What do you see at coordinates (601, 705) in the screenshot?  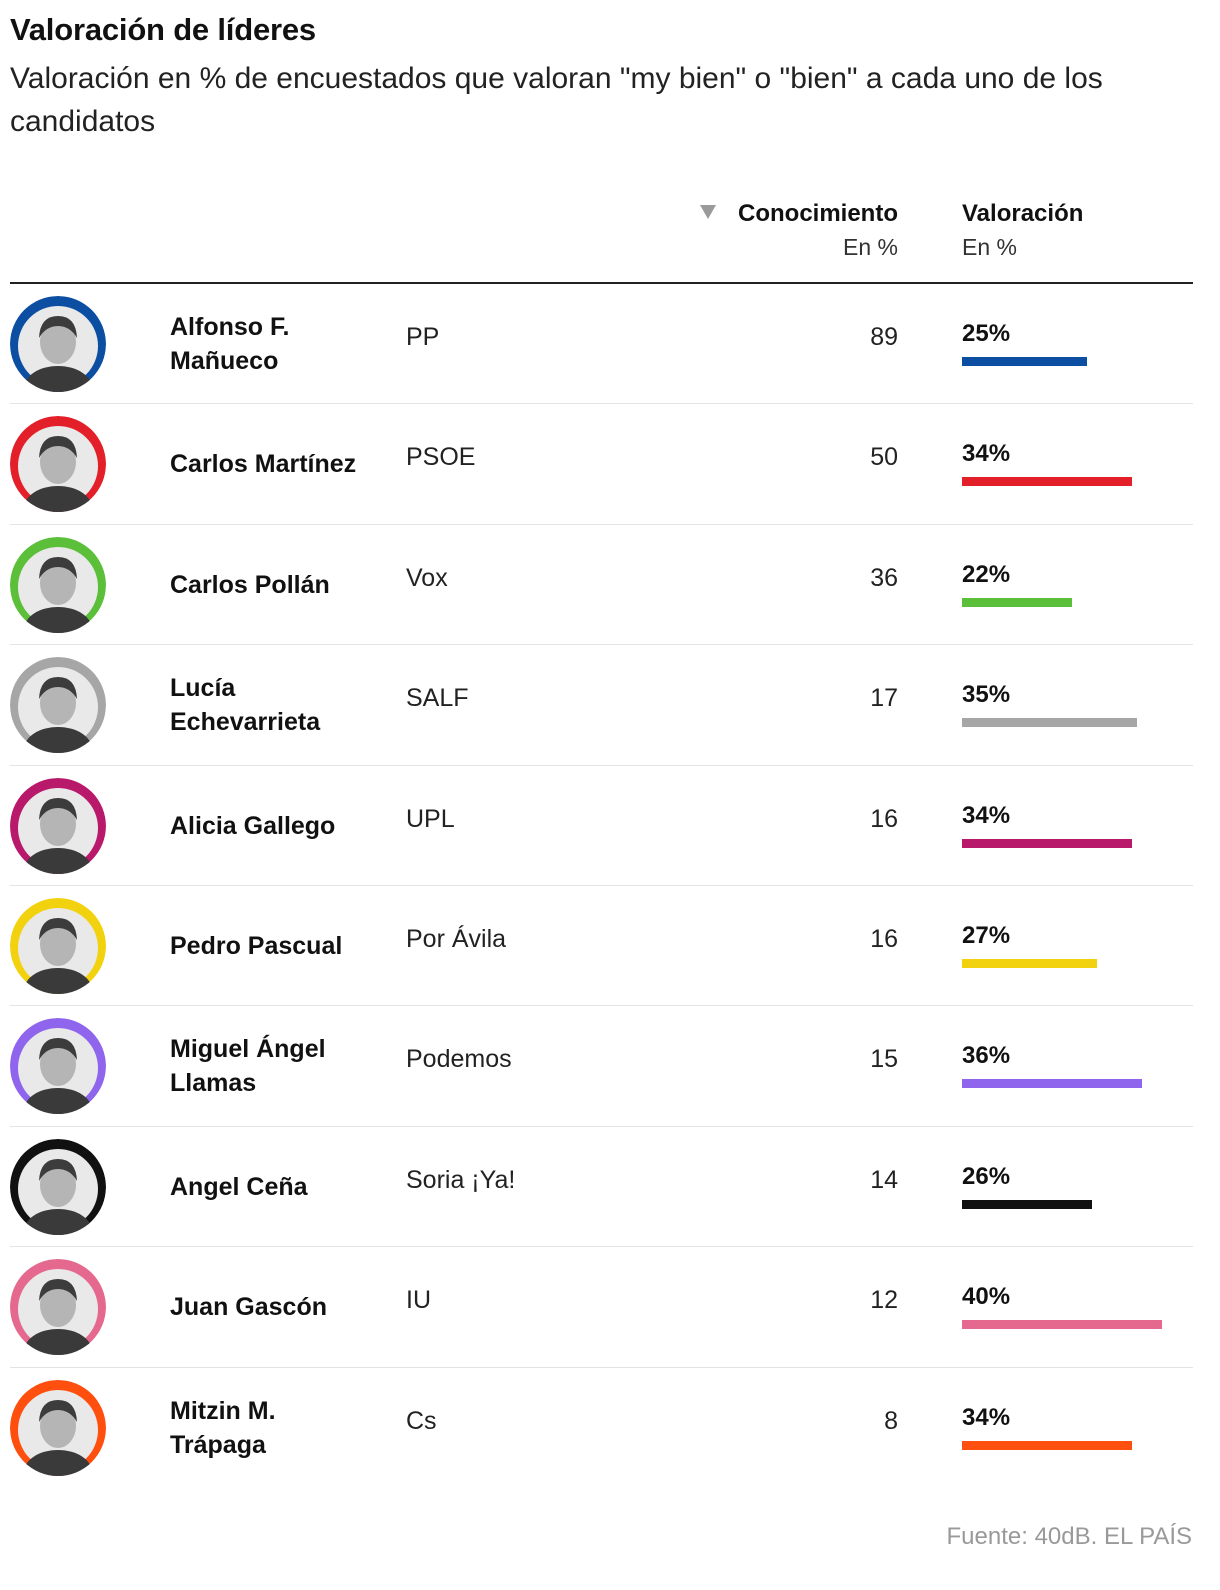 I see `table-row: Lucía Echevarrieta SALF 17 35%` at bounding box center [601, 705].